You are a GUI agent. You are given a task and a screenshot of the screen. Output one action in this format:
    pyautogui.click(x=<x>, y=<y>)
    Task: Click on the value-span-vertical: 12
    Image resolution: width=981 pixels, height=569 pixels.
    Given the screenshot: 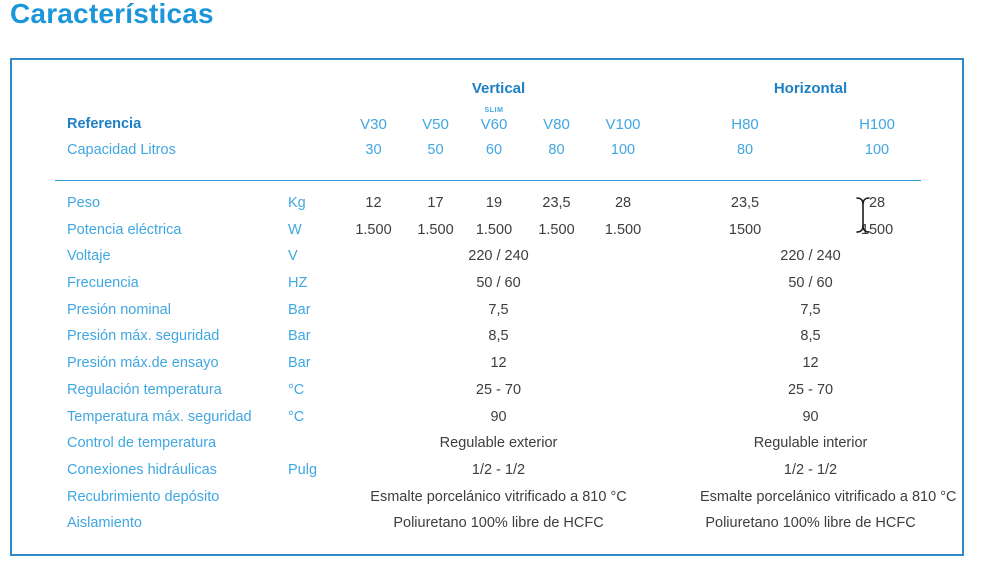 What is the action you would take?
    pyautogui.click(x=498, y=363)
    